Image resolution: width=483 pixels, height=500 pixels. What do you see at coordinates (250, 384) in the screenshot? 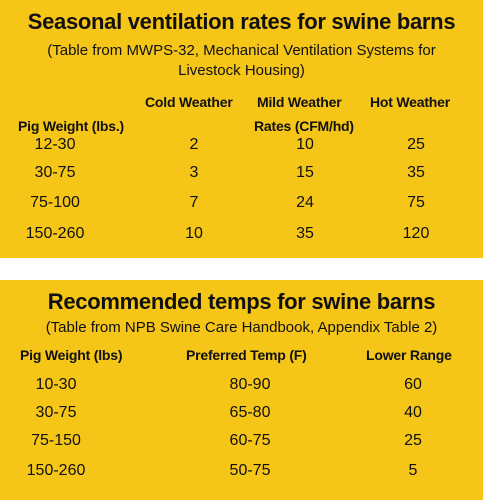
I see `table-cell: 80-90` at bounding box center [250, 384].